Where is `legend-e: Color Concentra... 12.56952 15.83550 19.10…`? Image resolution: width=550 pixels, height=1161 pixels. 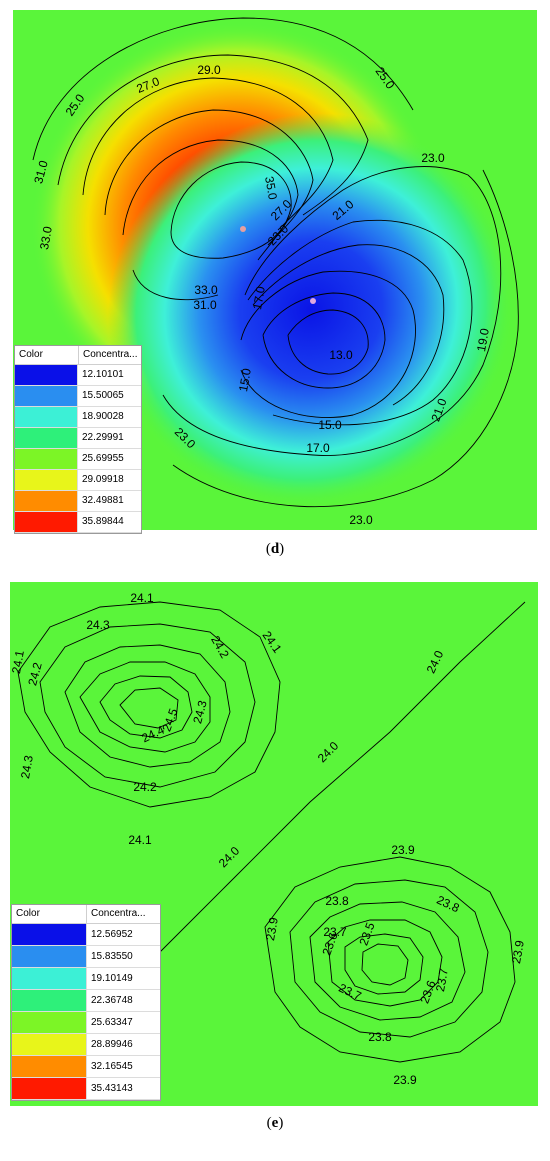 legend-e: Color Concentra... 12.56952 15.83550 19.10… is located at coordinates (86, 1002).